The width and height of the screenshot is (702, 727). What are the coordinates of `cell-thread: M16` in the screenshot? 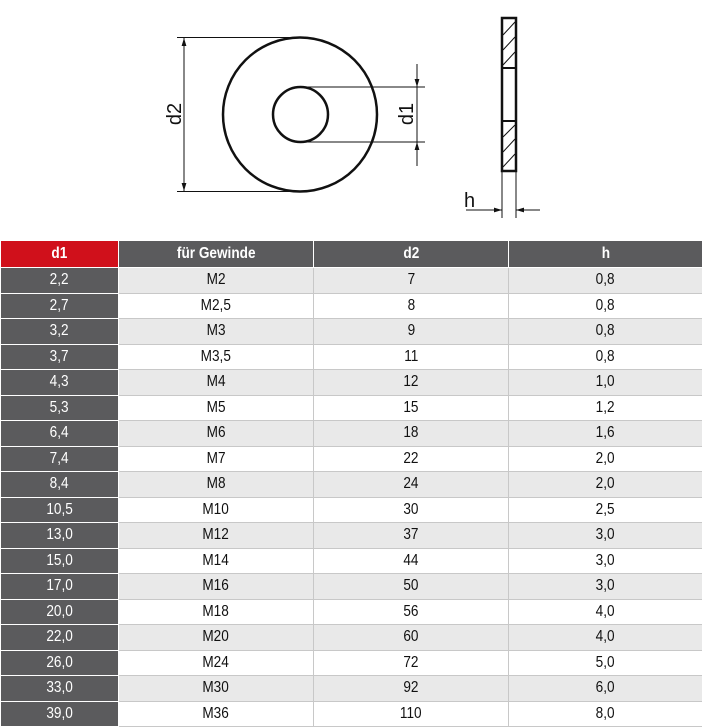 It's located at (216, 587).